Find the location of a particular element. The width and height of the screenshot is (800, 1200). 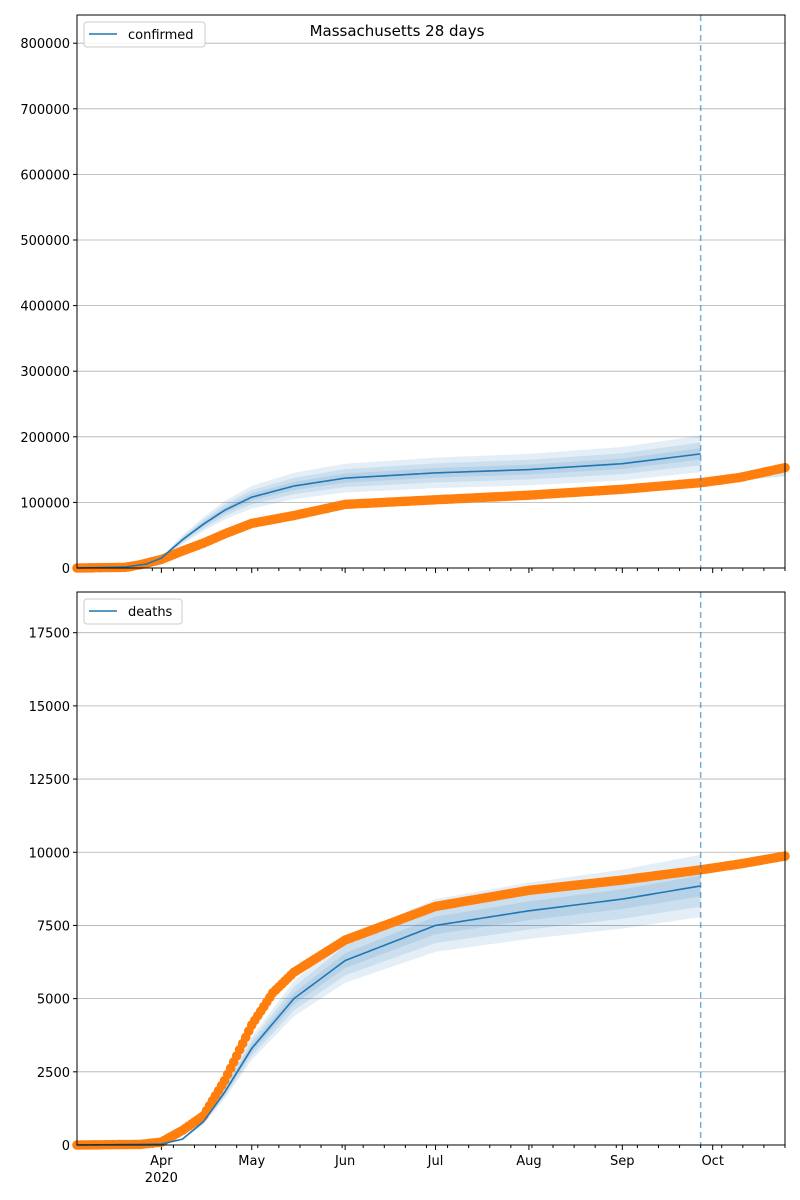

legend-label: confirmed is located at coordinates (161, 35).